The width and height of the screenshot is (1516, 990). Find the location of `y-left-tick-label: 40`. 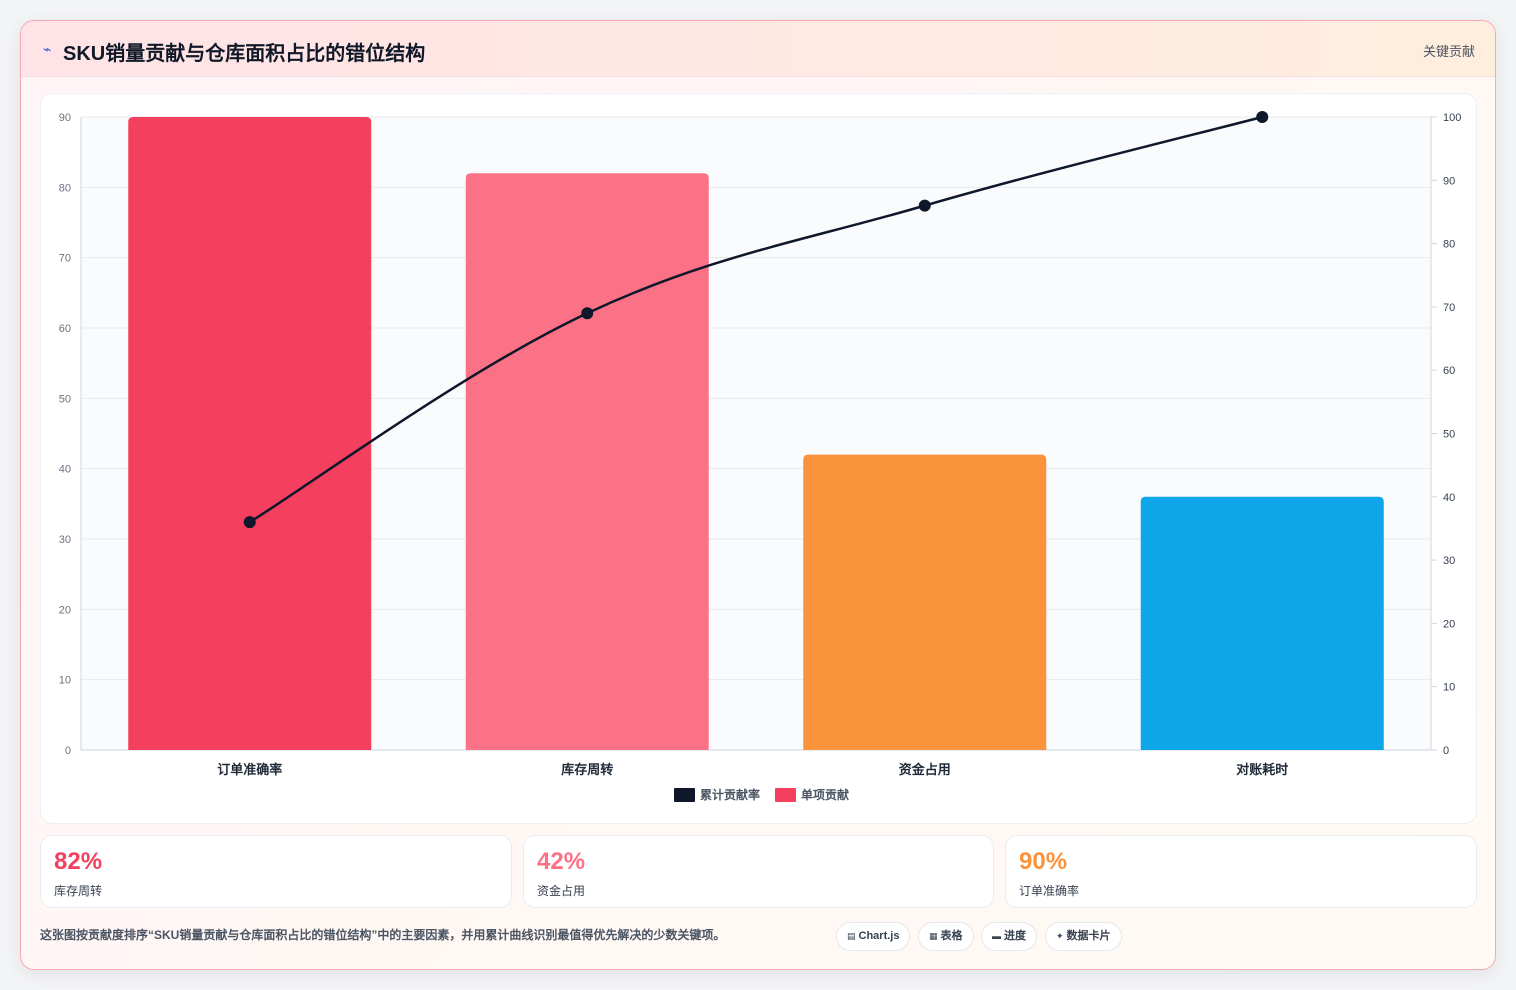

y-left-tick-label: 40 is located at coordinates (65, 470).